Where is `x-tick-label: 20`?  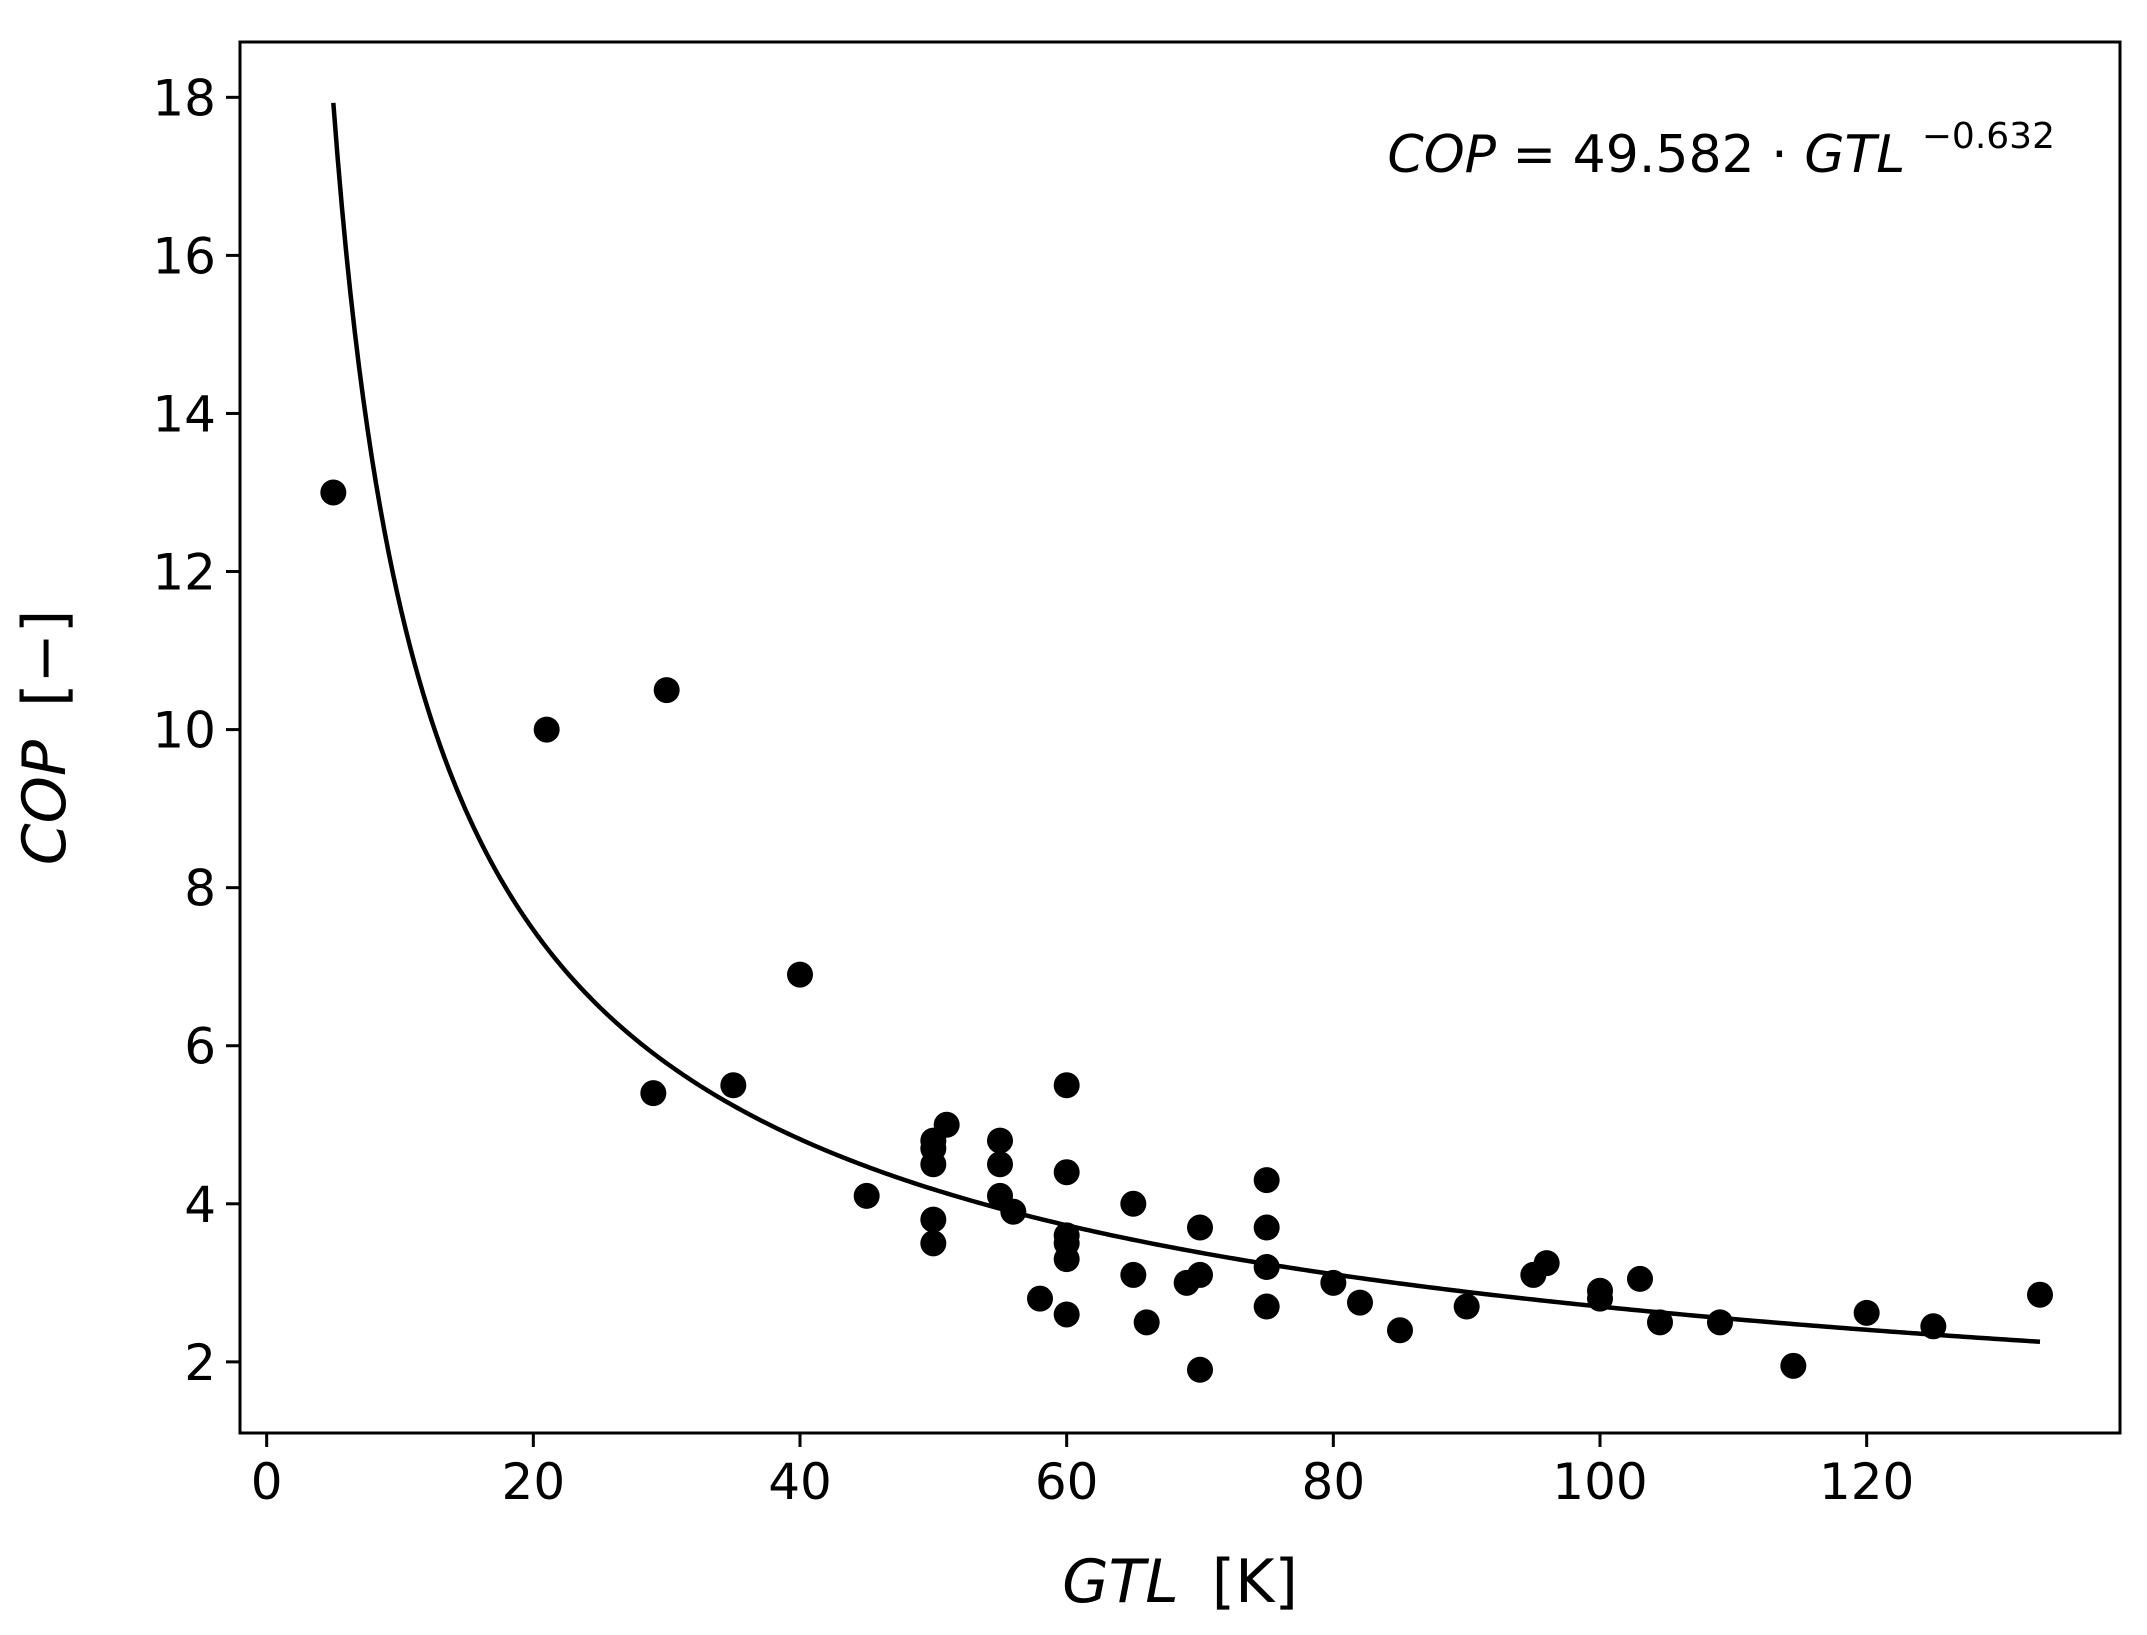 x-tick-label: 20 is located at coordinates (534, 1482).